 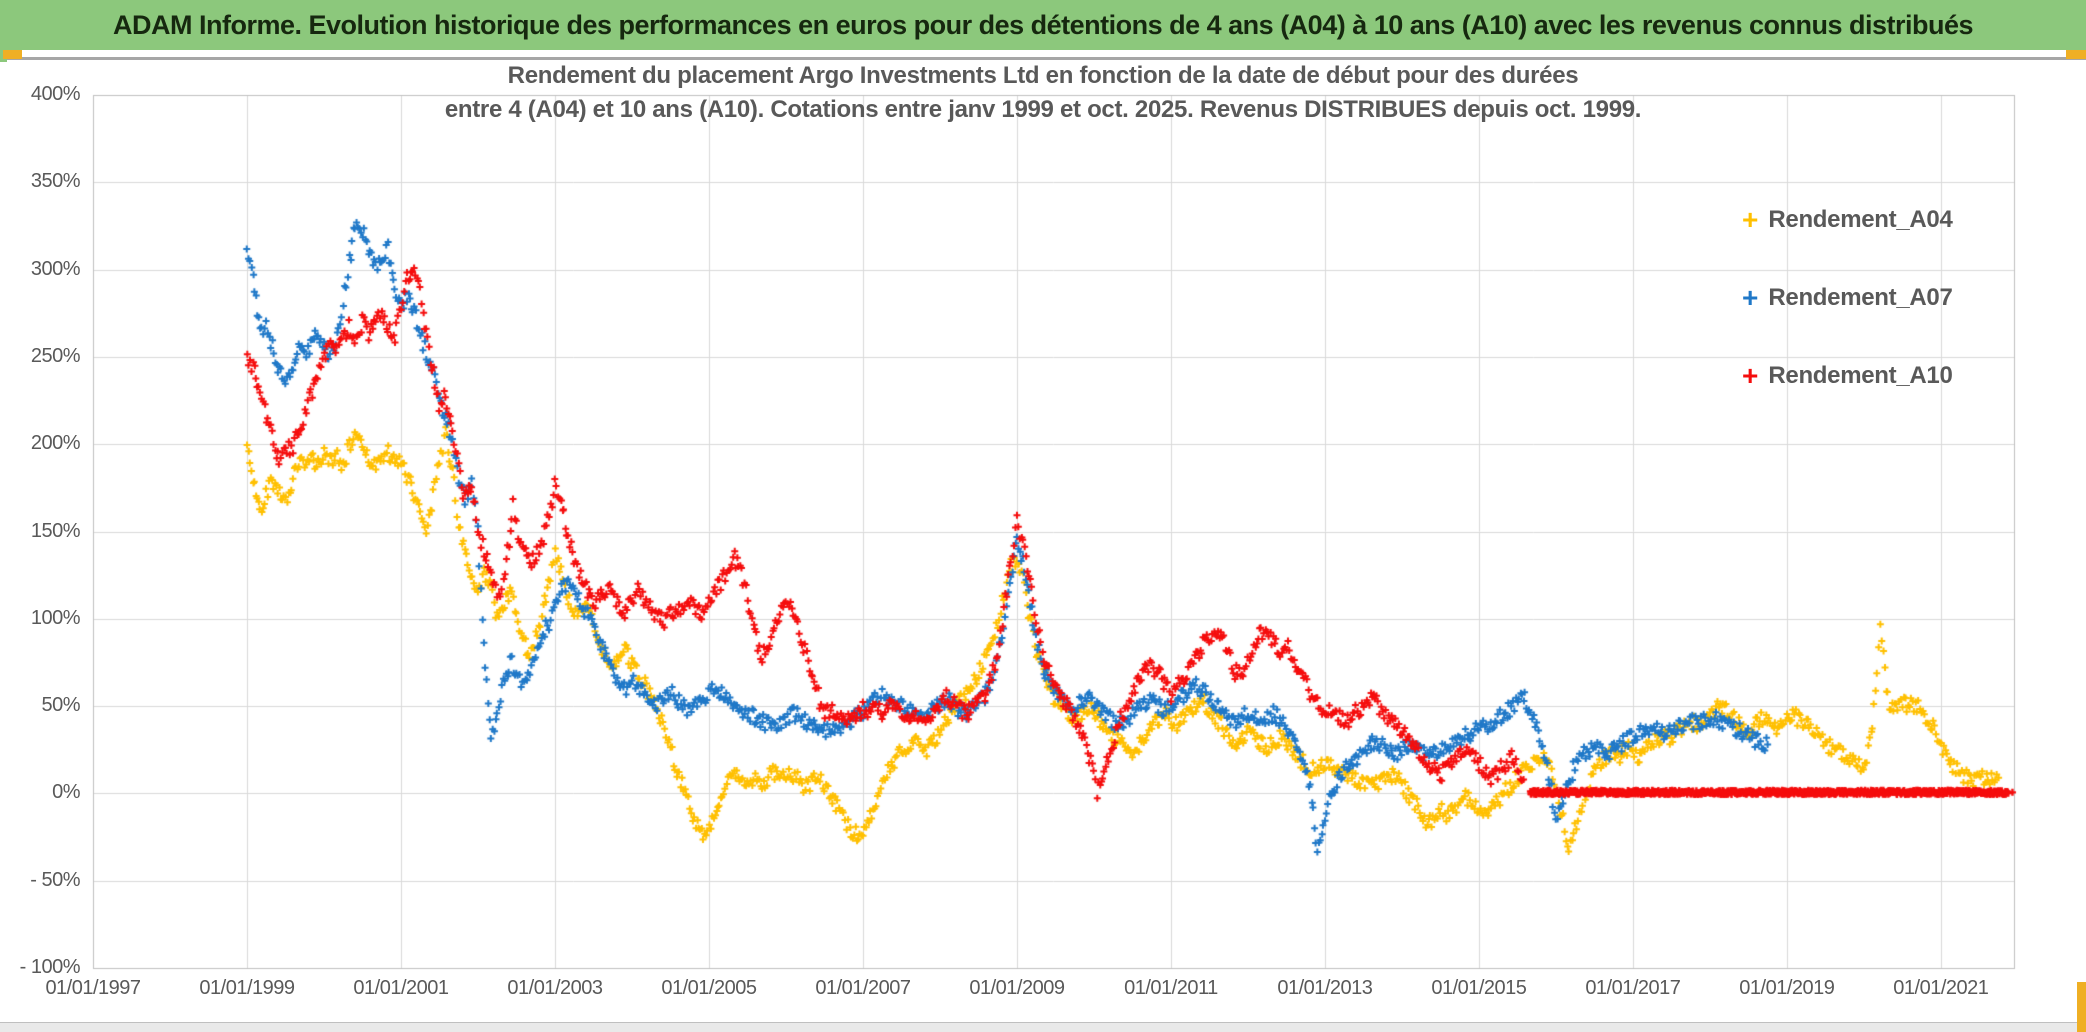 What do you see at coordinates (1043, 1027) in the screenshot?
I see `bottom-scrollbar-strip` at bounding box center [1043, 1027].